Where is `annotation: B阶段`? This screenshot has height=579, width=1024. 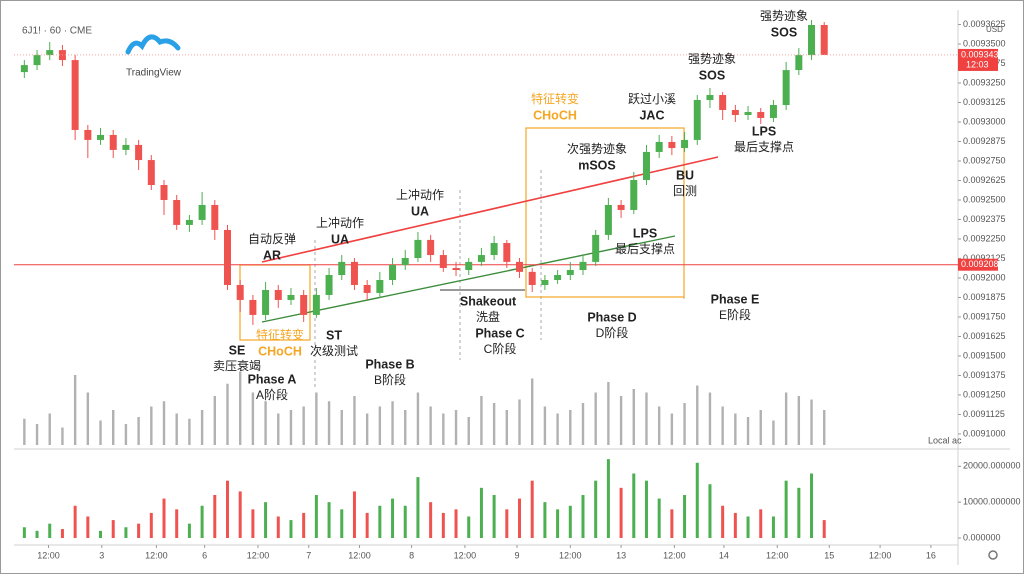 annotation: B阶段 is located at coordinates (390, 379).